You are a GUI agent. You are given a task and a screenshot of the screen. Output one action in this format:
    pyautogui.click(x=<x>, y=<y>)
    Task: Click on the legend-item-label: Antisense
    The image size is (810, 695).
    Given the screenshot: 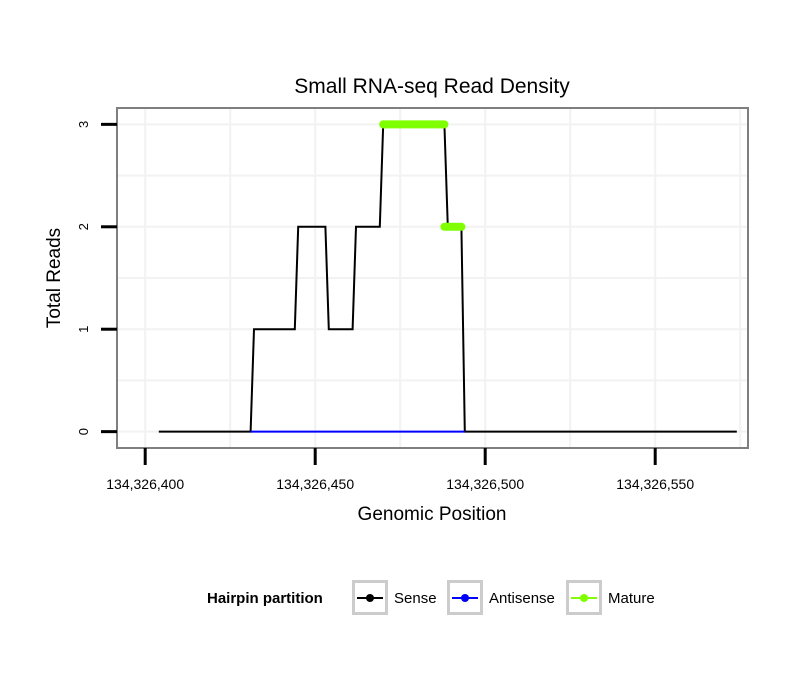 What is the action you would take?
    pyautogui.click(x=522, y=598)
    